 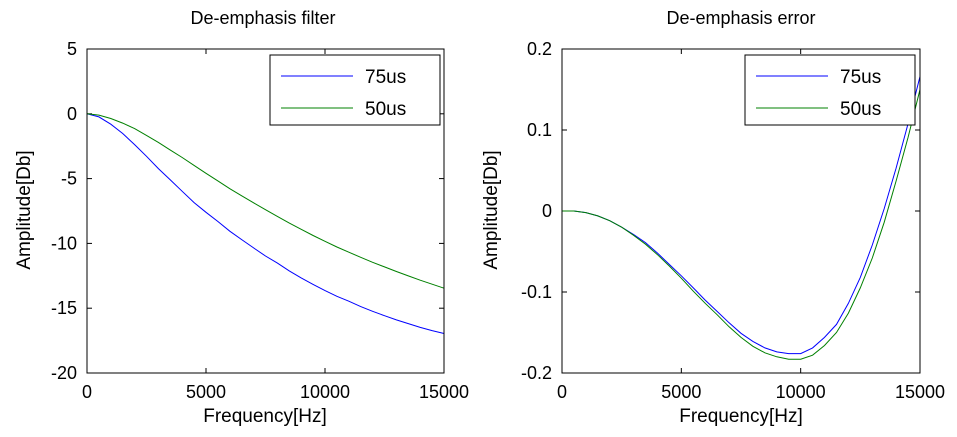 What do you see at coordinates (385, 77) in the screenshot?
I see `left-legend-label-75us: 75us` at bounding box center [385, 77].